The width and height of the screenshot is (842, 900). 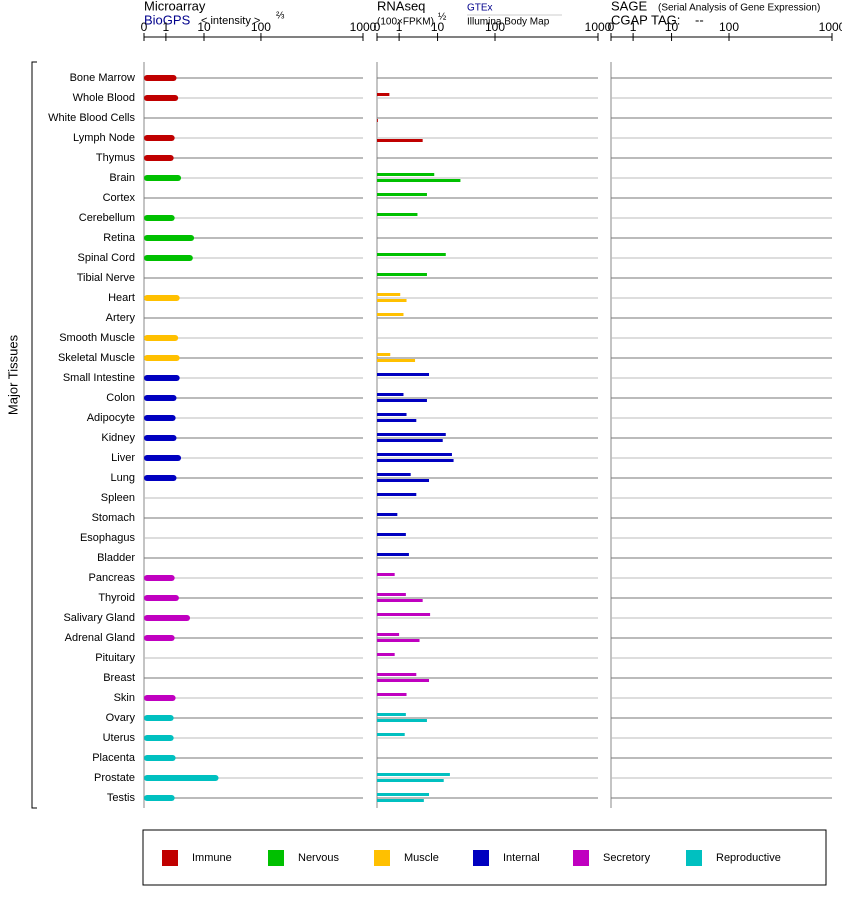 I want to click on tissue-label: Tibial Nerve, so click(x=106, y=278).